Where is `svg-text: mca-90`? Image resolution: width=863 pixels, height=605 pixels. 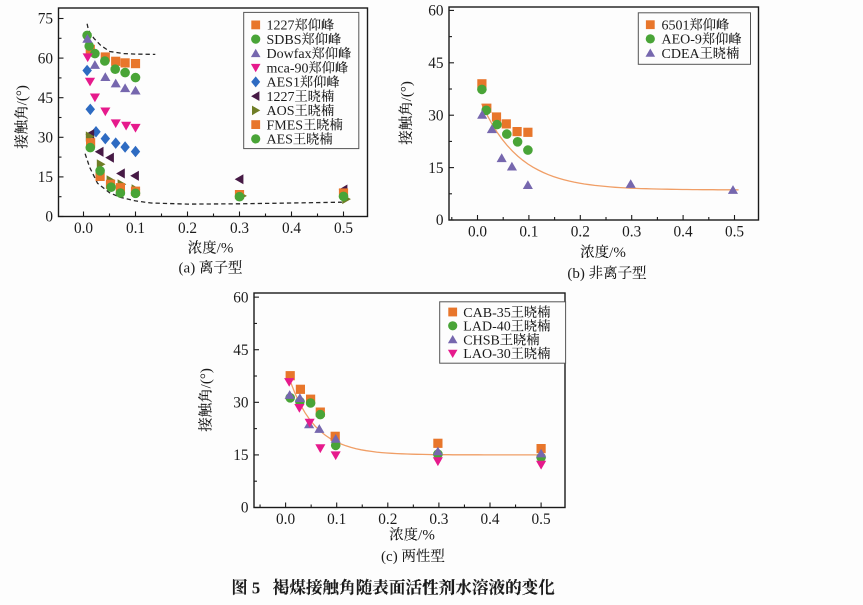
svg-text: mca-90 is located at coordinates (288, 68).